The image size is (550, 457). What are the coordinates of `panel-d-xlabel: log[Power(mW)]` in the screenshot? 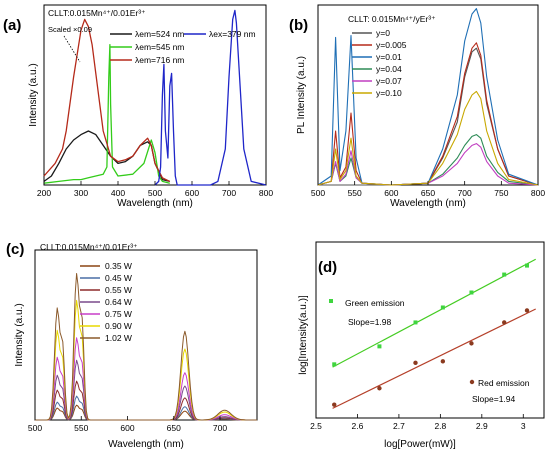 It's located at (420, 444).